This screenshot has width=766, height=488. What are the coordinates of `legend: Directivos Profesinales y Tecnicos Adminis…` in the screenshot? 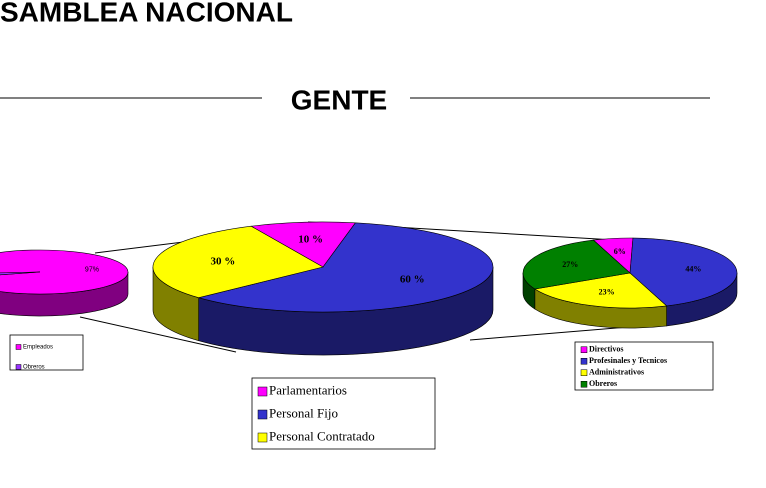 It's located at (644, 366).